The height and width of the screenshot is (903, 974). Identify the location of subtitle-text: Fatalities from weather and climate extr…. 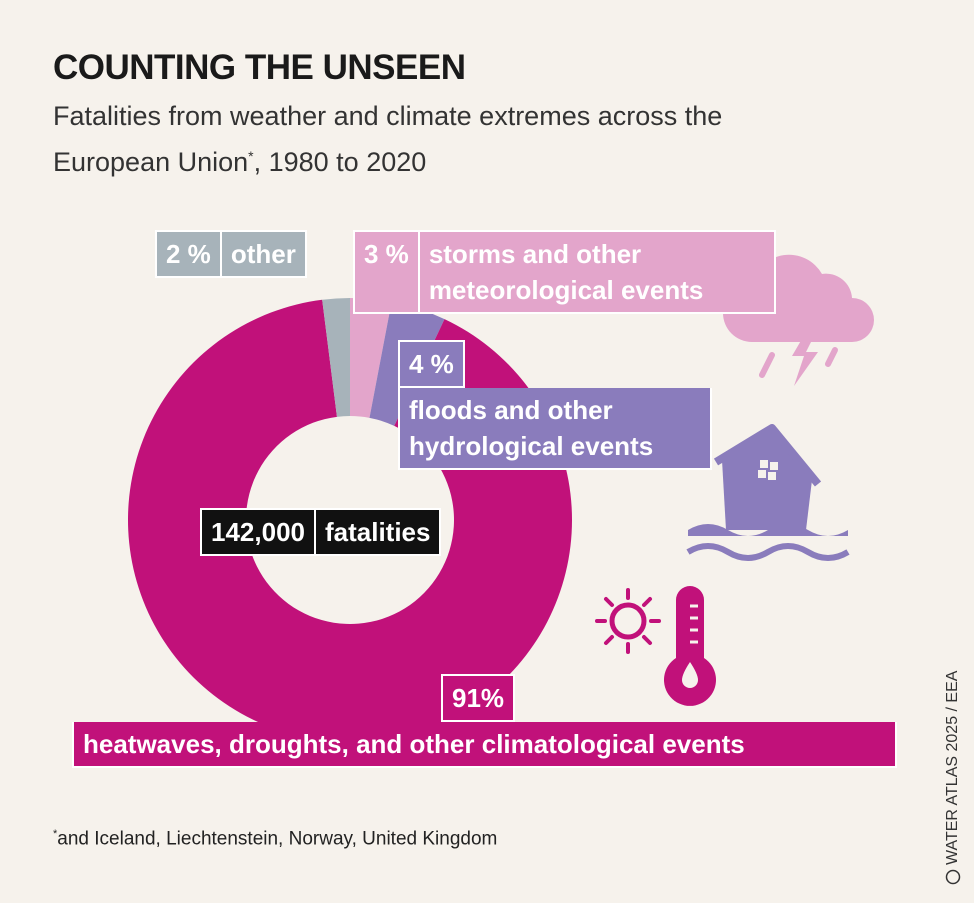
(388, 139).